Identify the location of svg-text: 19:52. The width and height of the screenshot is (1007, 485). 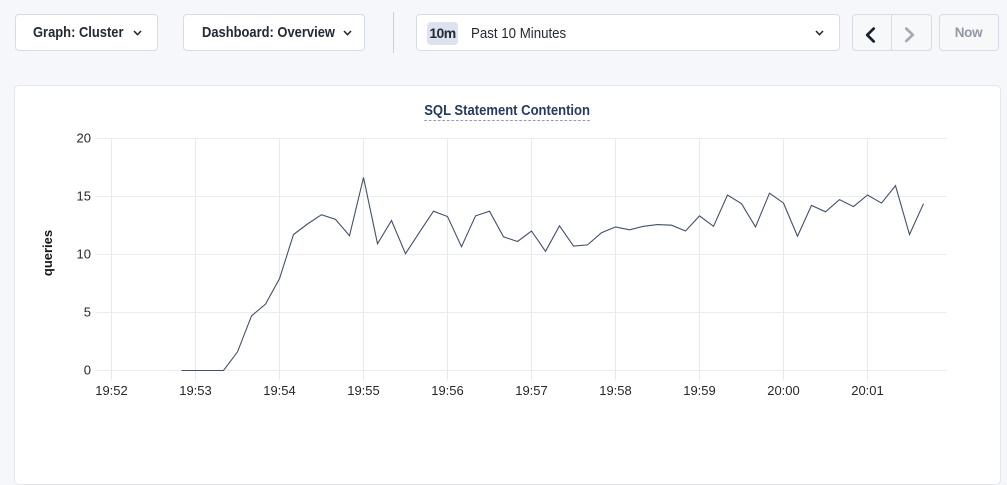
(111, 390).